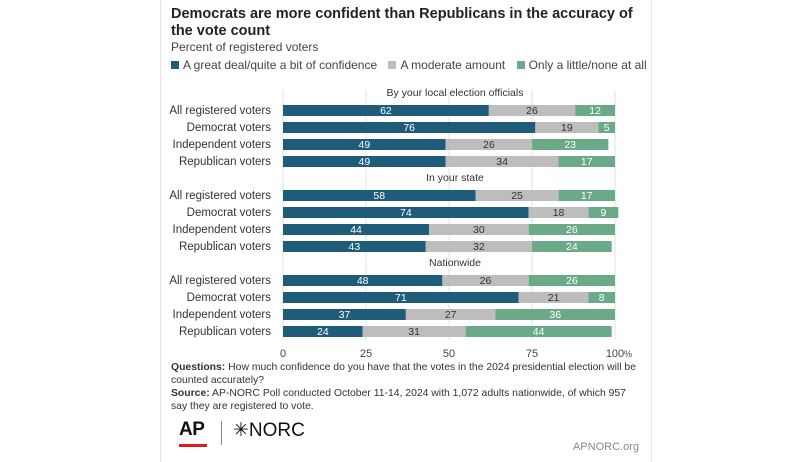 This screenshot has width=808, height=462. Describe the element at coordinates (587, 65) in the screenshot. I see `legend-label-low: Only a little/none at all` at that location.